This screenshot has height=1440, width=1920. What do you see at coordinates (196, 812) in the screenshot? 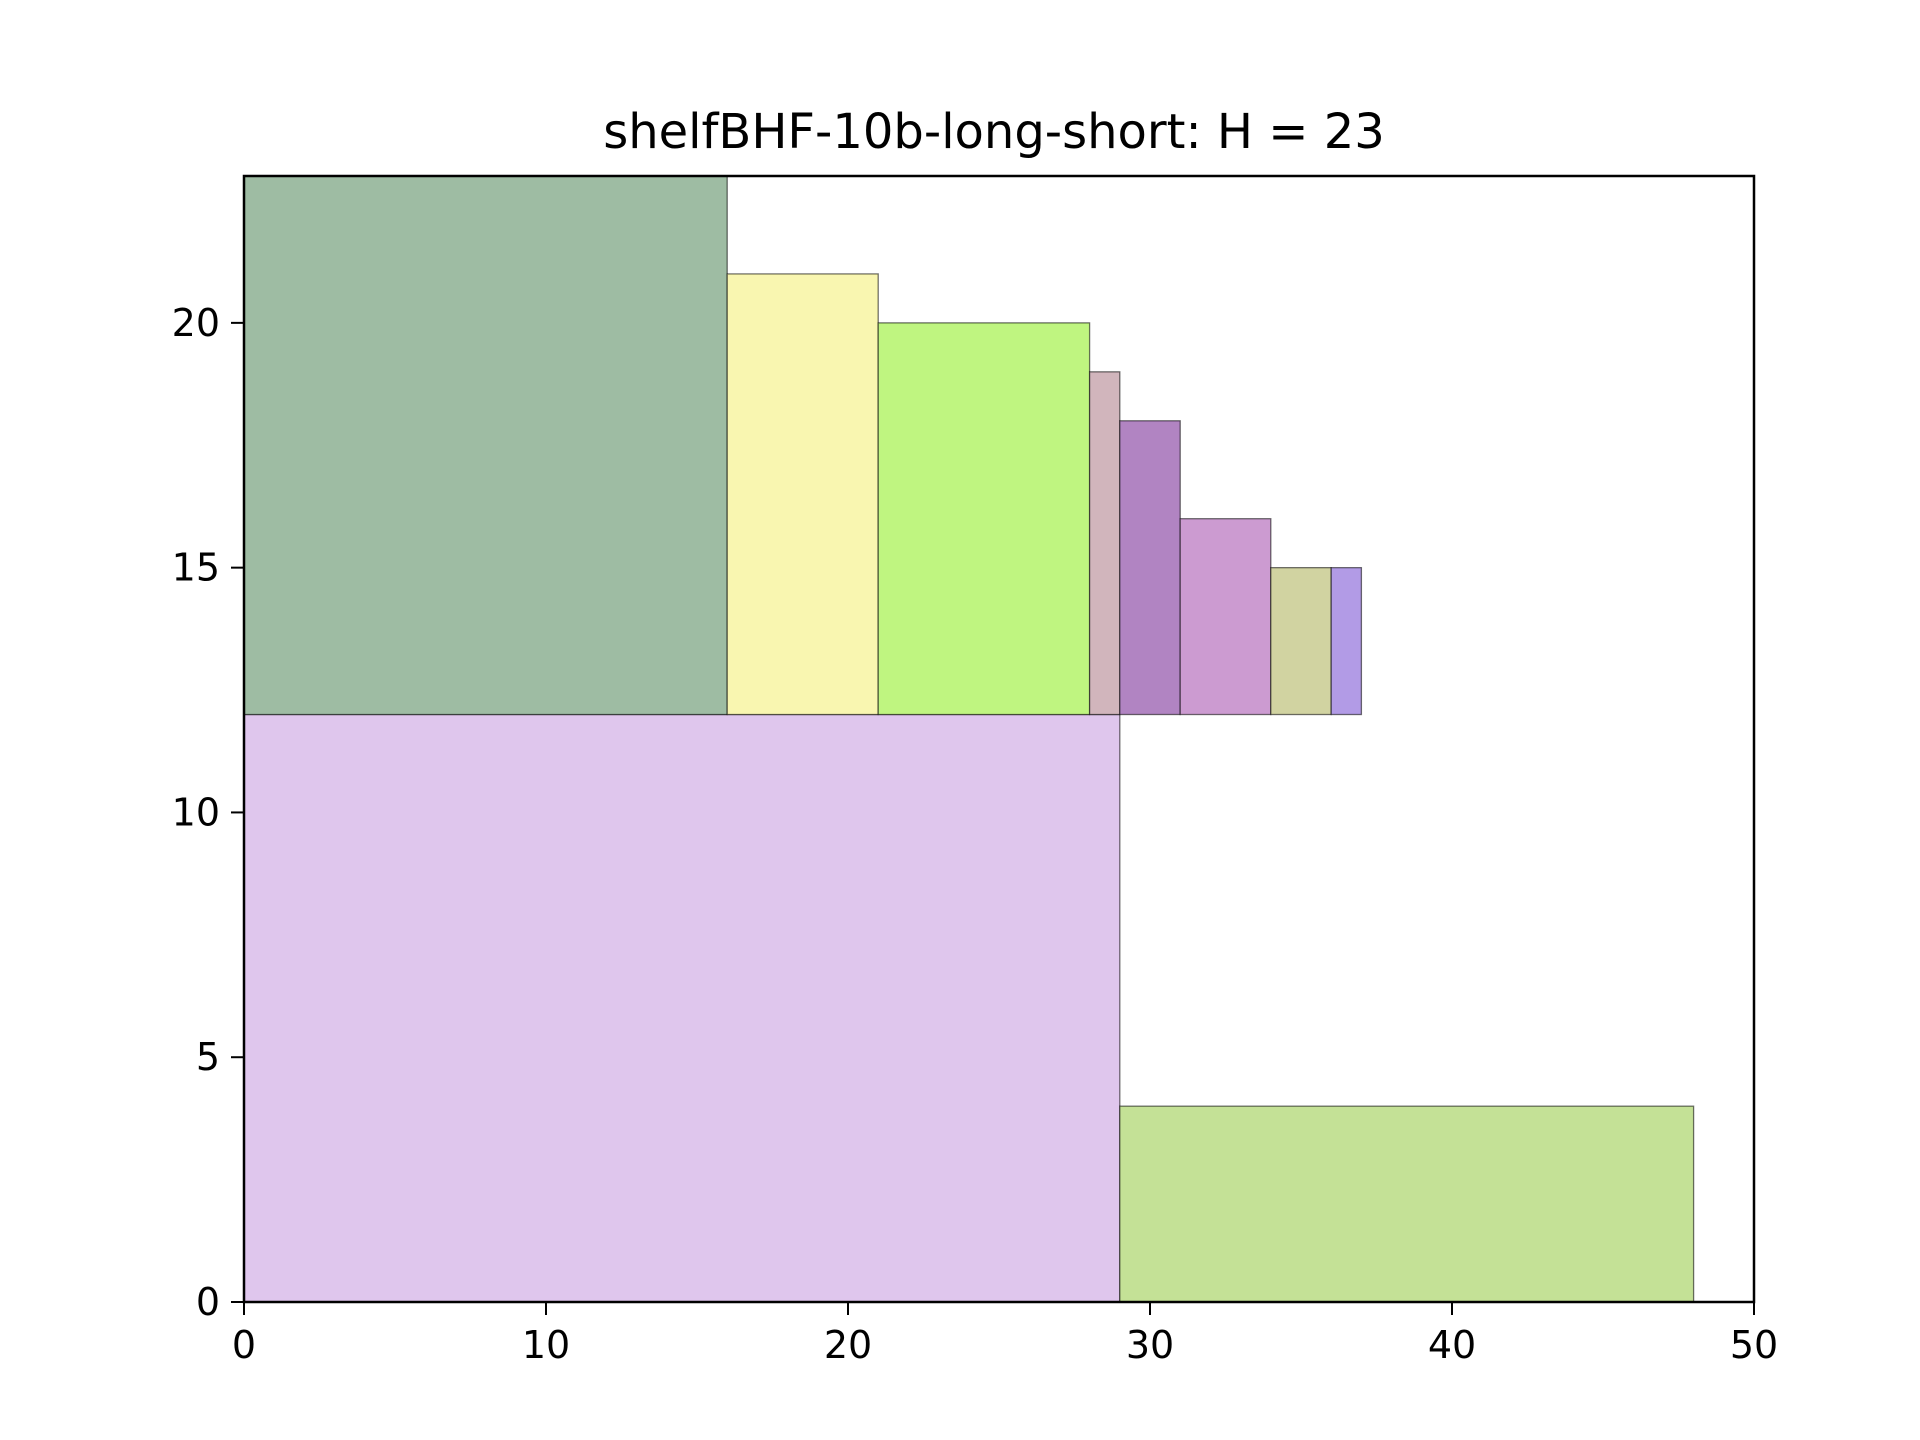
I see `y-tick-label: 10` at bounding box center [196, 812].